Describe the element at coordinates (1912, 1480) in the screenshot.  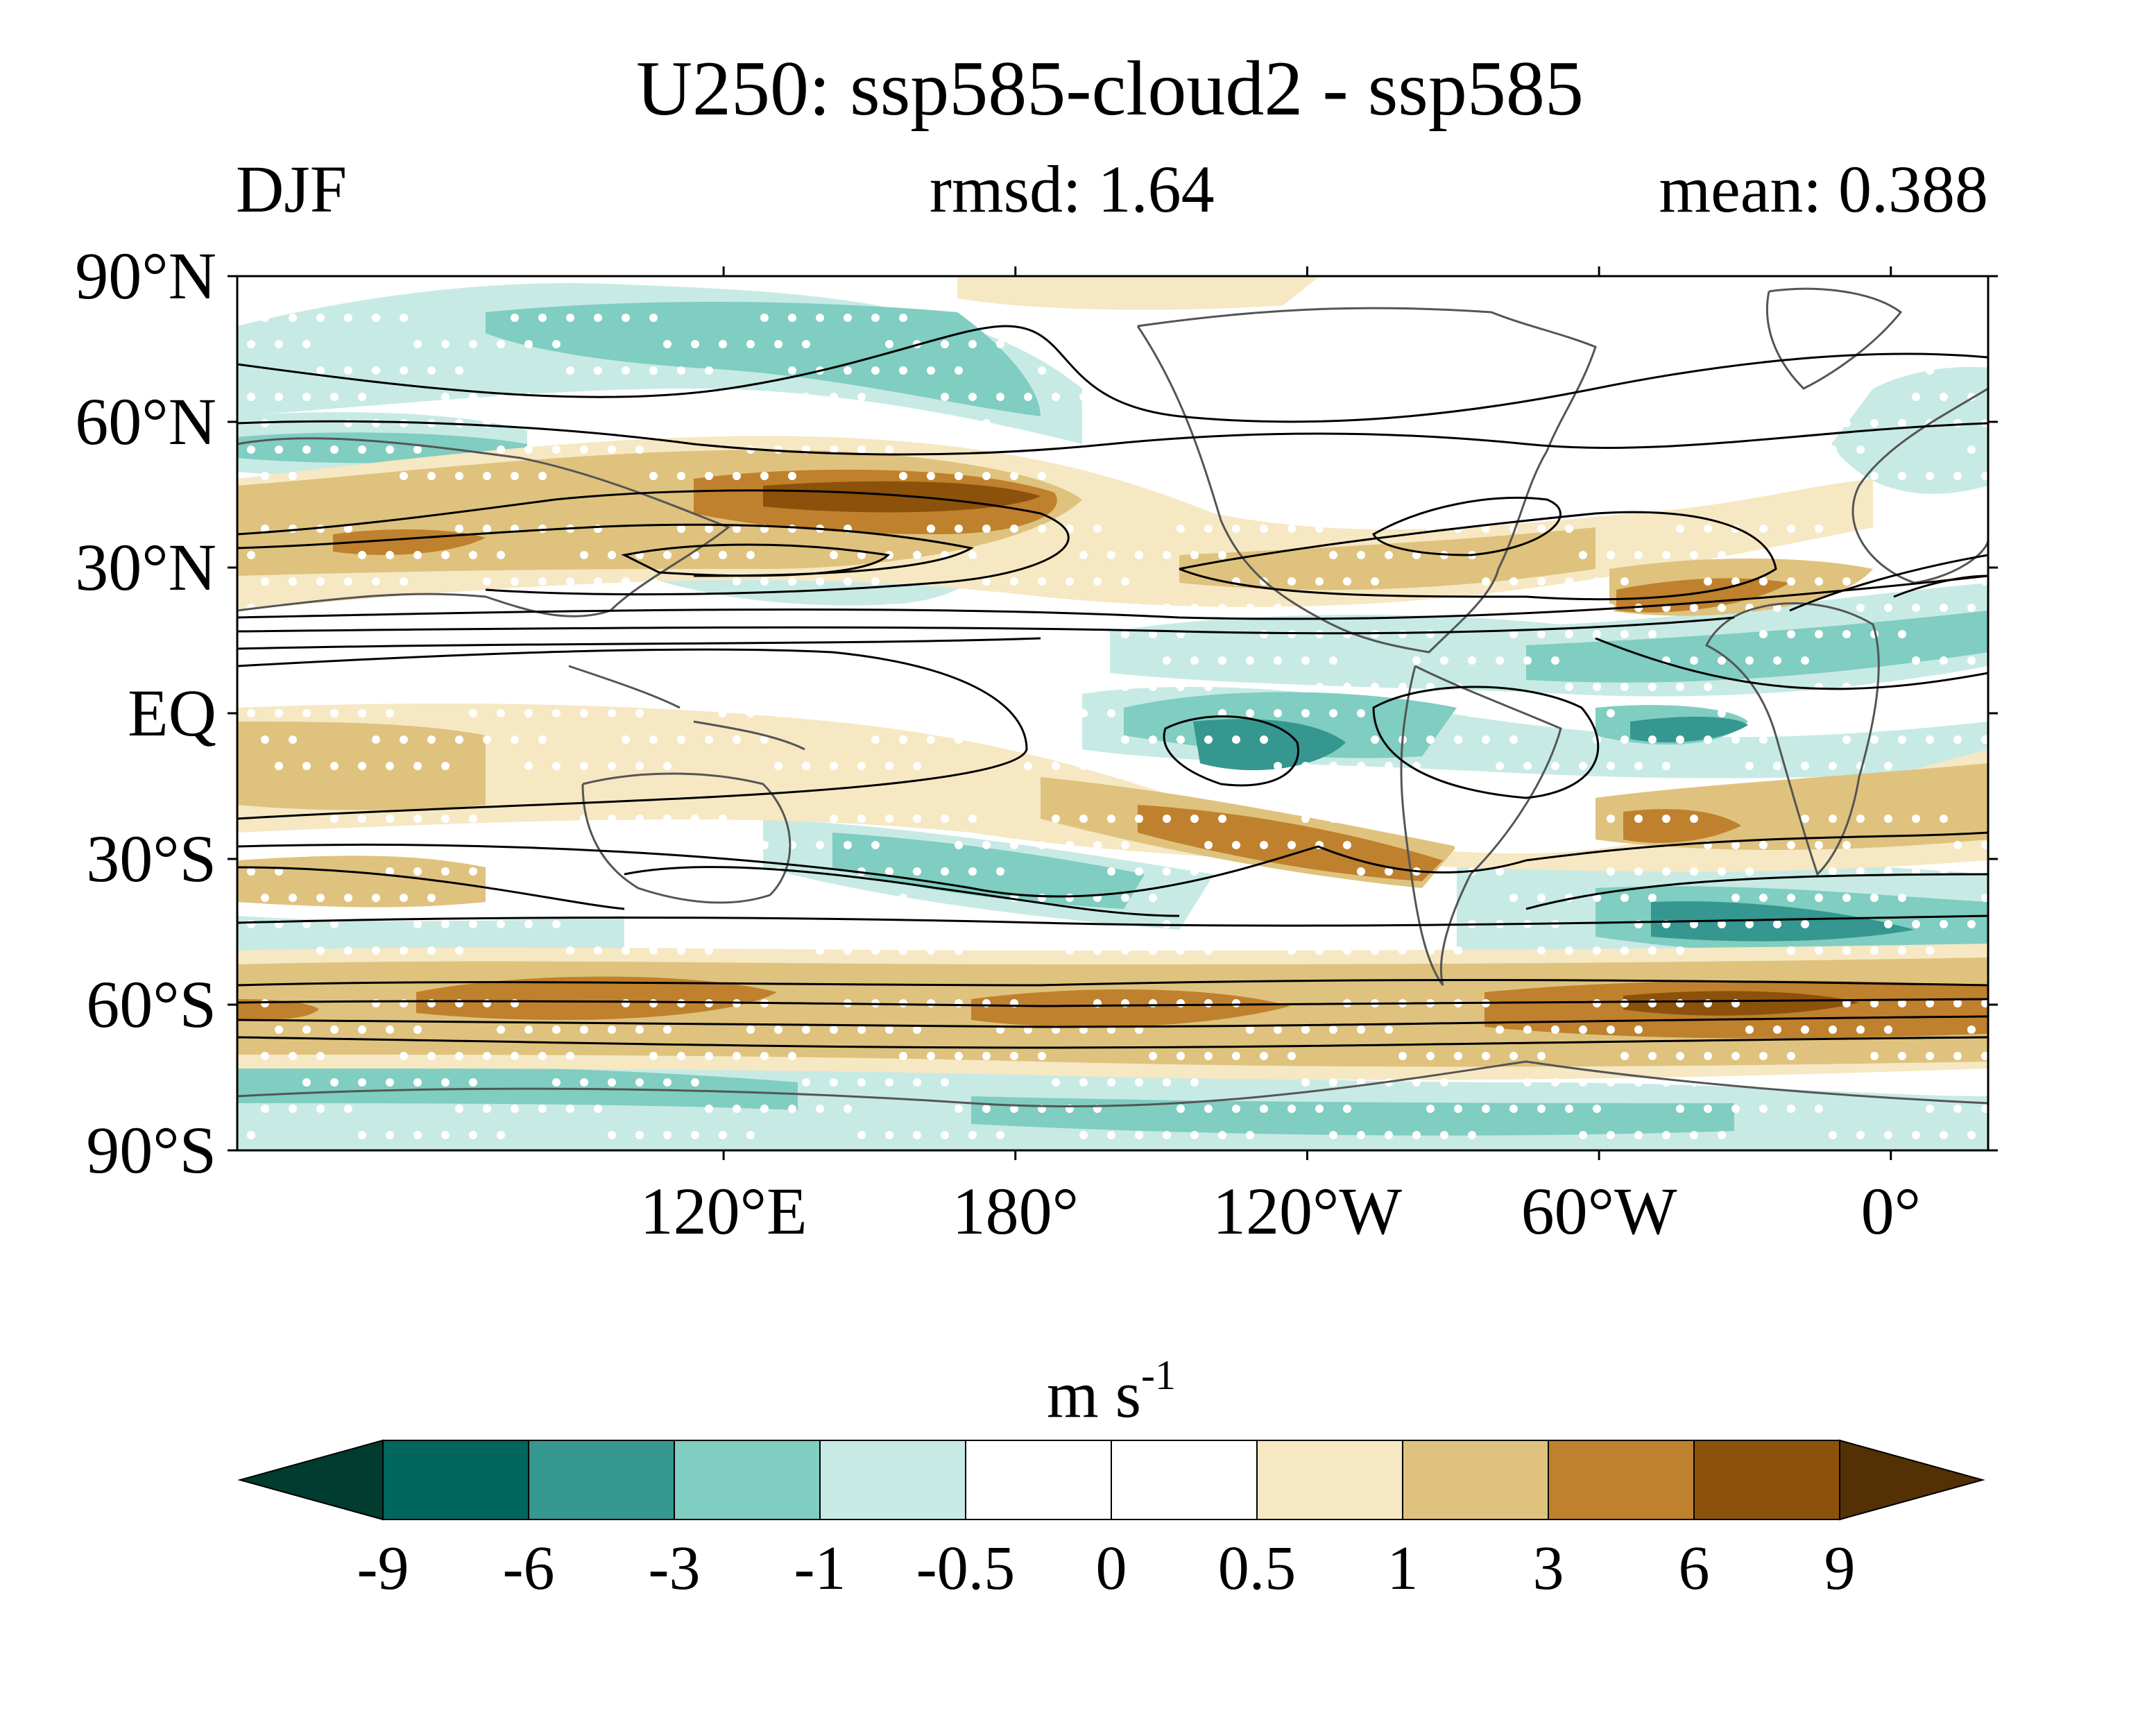
I see `colorbar-extend-high` at that location.